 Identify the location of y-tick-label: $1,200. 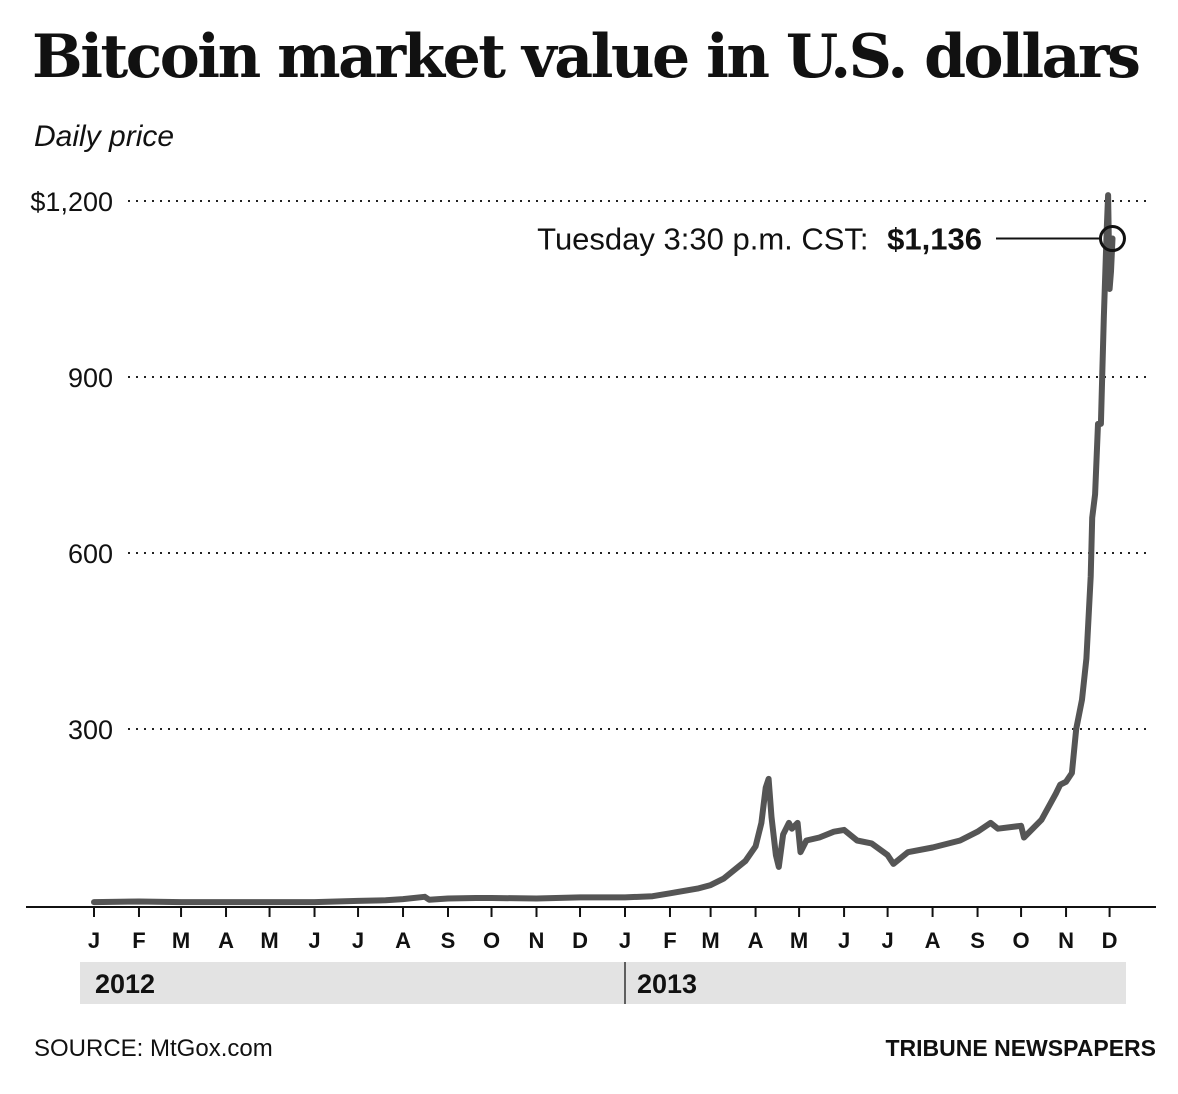
(71, 202).